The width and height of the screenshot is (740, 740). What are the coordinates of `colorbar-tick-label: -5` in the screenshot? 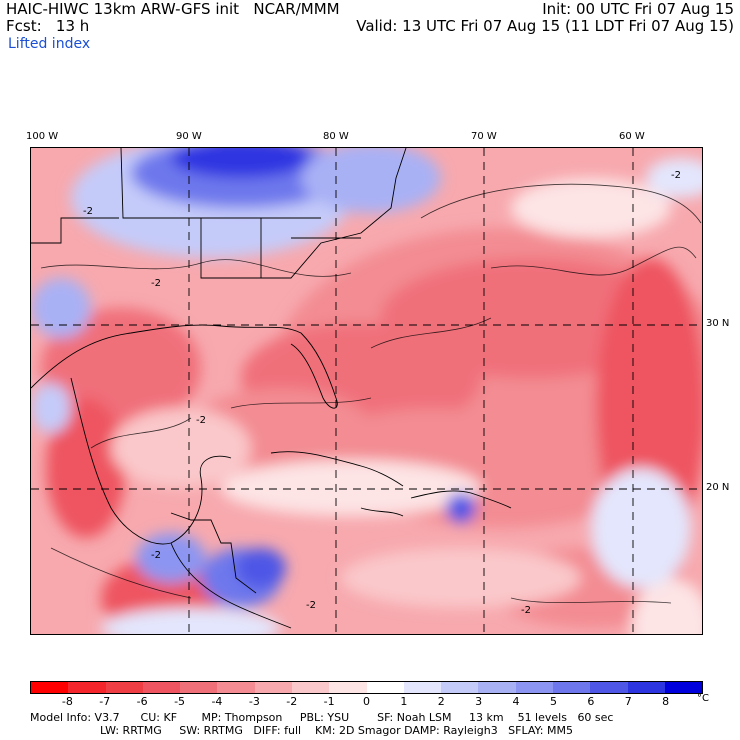 It's located at (180, 701).